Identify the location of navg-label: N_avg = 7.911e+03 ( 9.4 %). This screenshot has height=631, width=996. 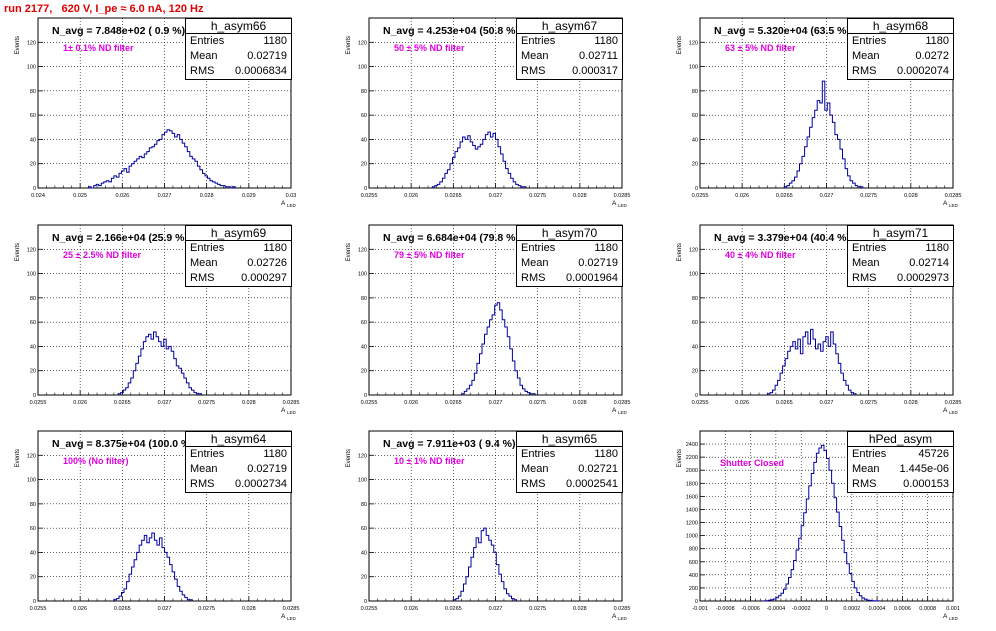
(449, 444).